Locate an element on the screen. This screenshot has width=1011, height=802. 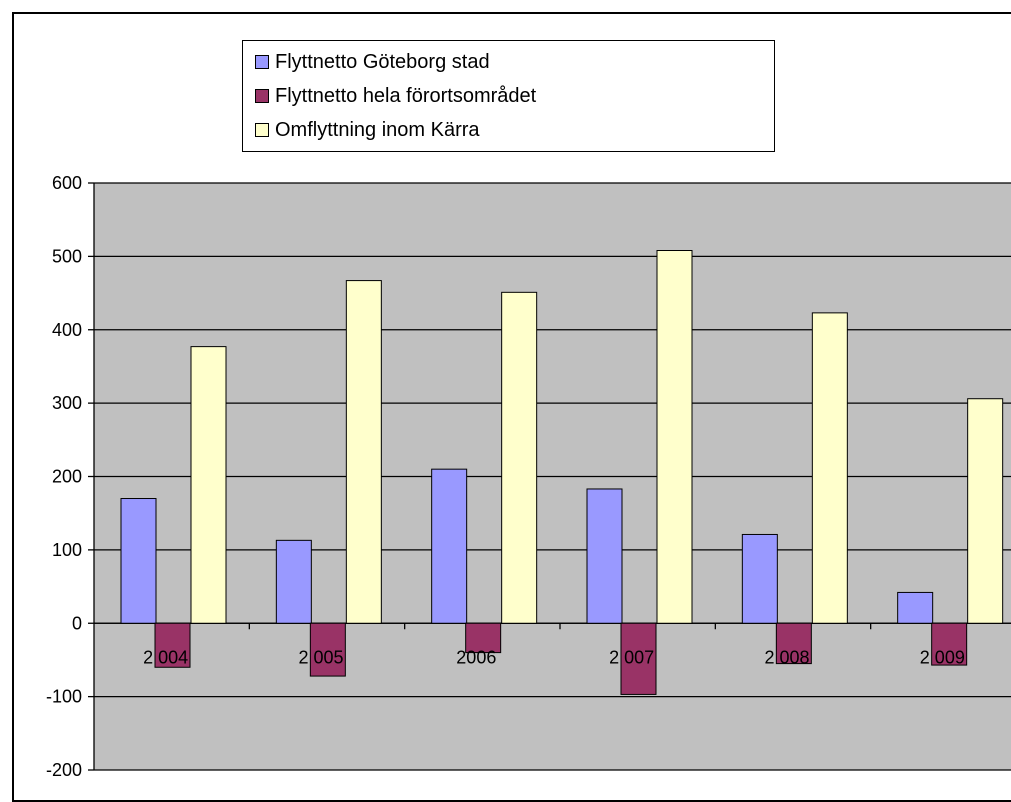
y-tick-label: 400 is located at coordinates (67, 330).